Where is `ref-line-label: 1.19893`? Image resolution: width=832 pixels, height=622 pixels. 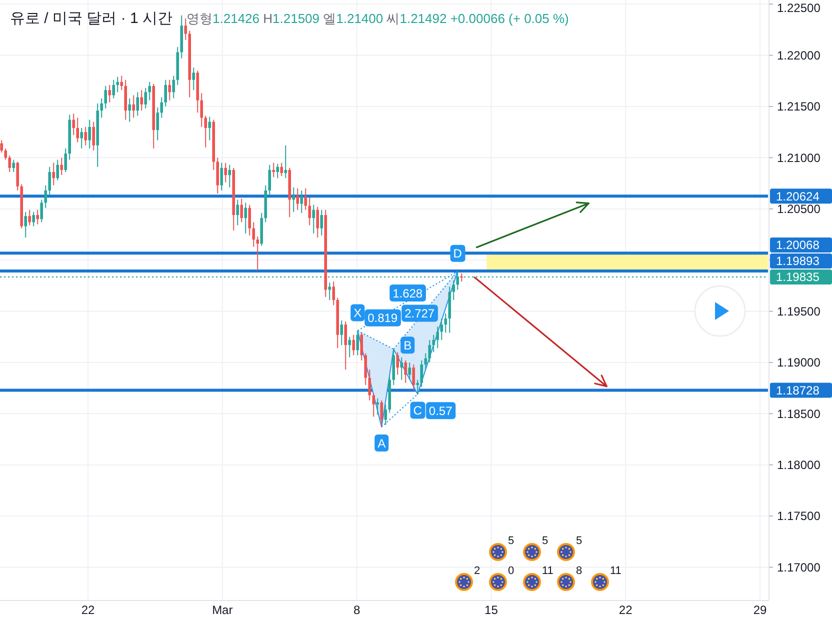 ref-line-label: 1.19893 is located at coordinates (798, 261).